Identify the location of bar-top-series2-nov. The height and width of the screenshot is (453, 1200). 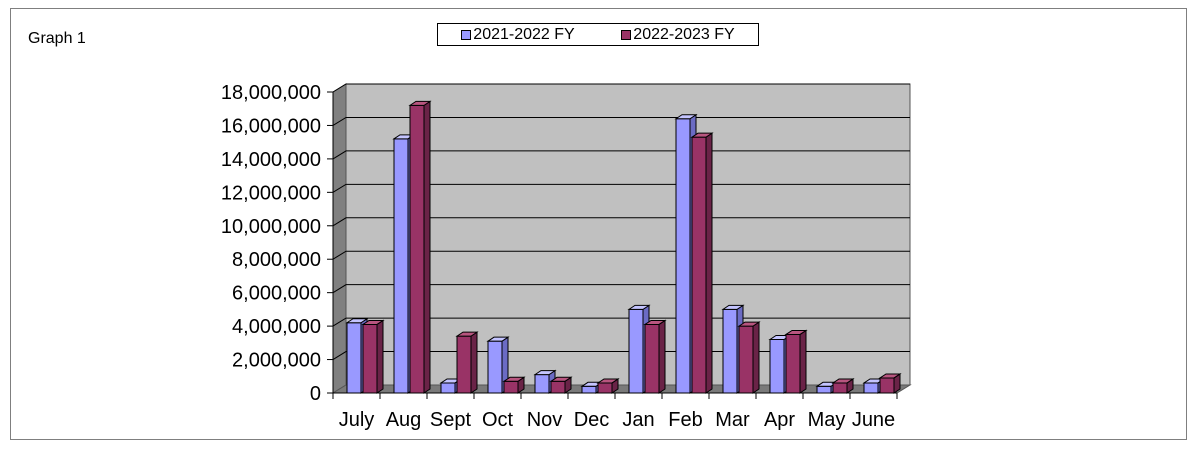
(561, 379).